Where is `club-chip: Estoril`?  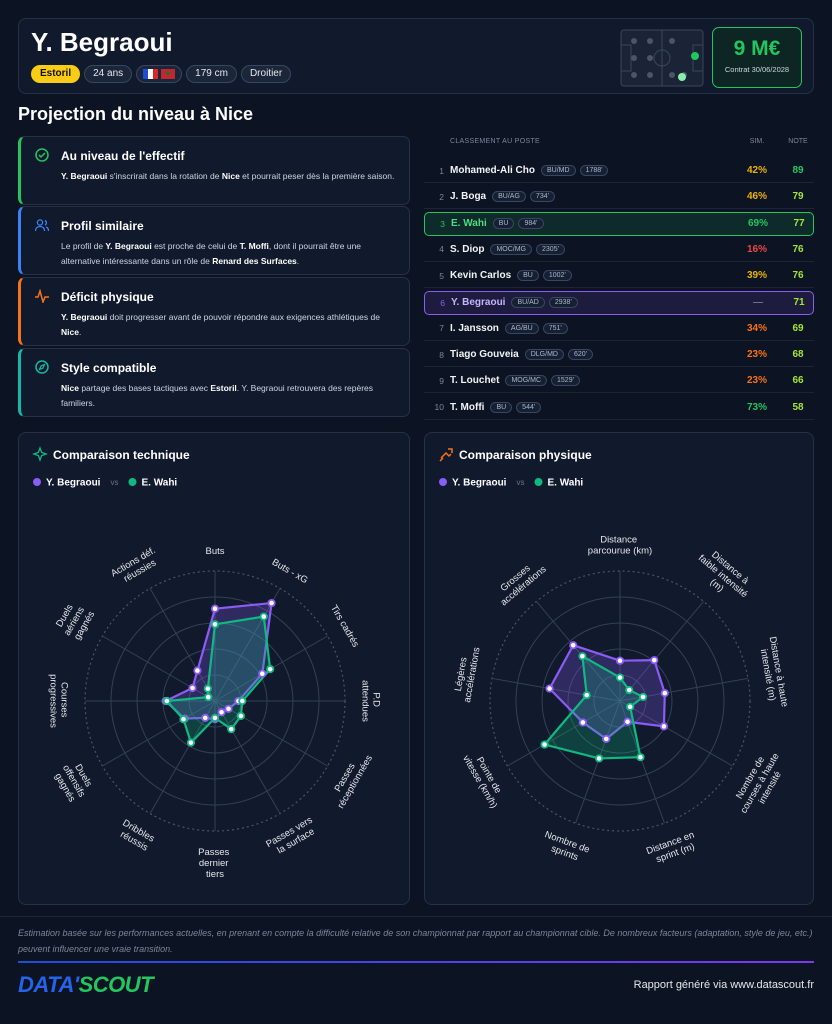
club-chip: Estoril is located at coordinates (56, 74).